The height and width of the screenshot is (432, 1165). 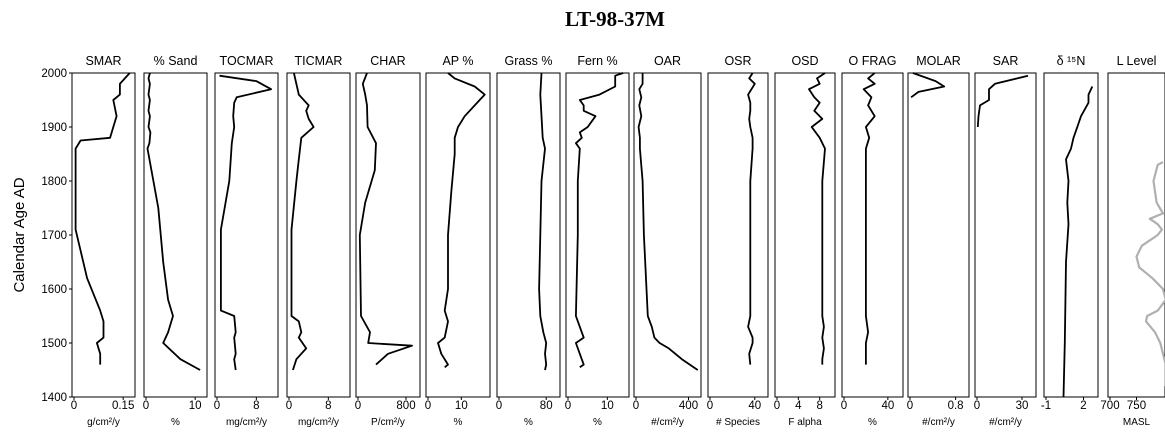 I want to click on y-tick-label: 1600, so click(x=54, y=290).